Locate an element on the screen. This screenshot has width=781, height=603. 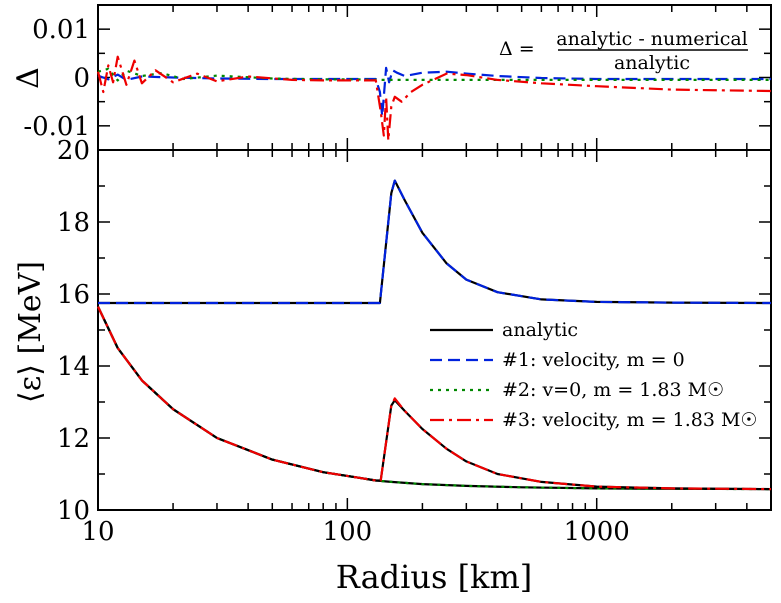
top-y-tick-label: -0.01 is located at coordinates (56, 127).